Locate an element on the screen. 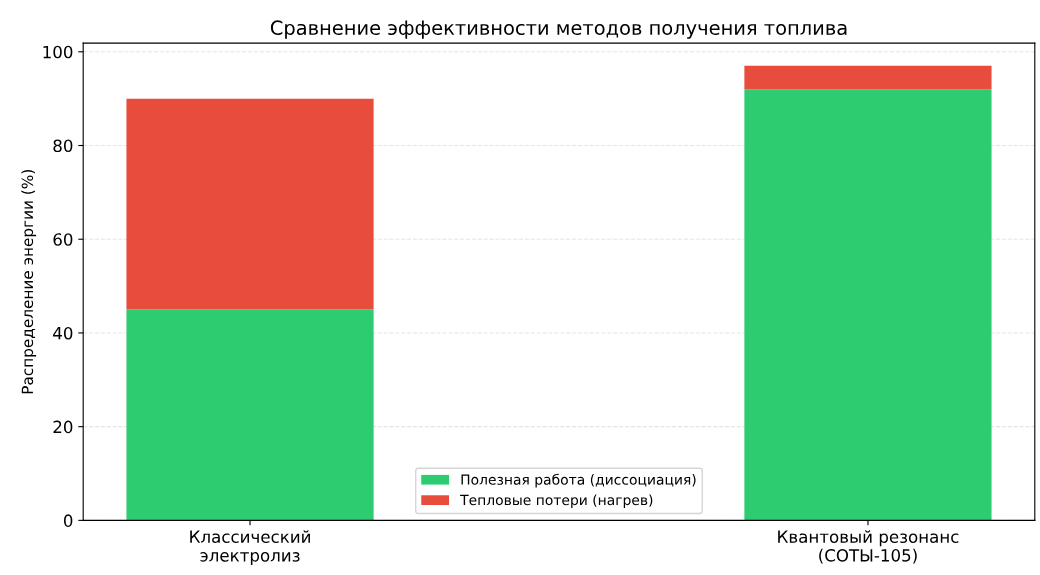 This screenshot has width=1040, height=575. y-tick-label: 20 is located at coordinates (63, 427).